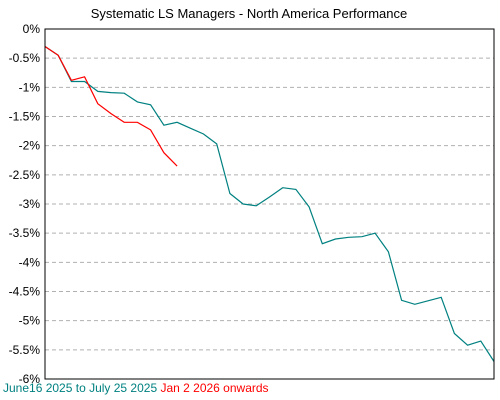  Describe the element at coordinates (30, 87) in the screenshot. I see `y-tick-label: -1%` at that location.